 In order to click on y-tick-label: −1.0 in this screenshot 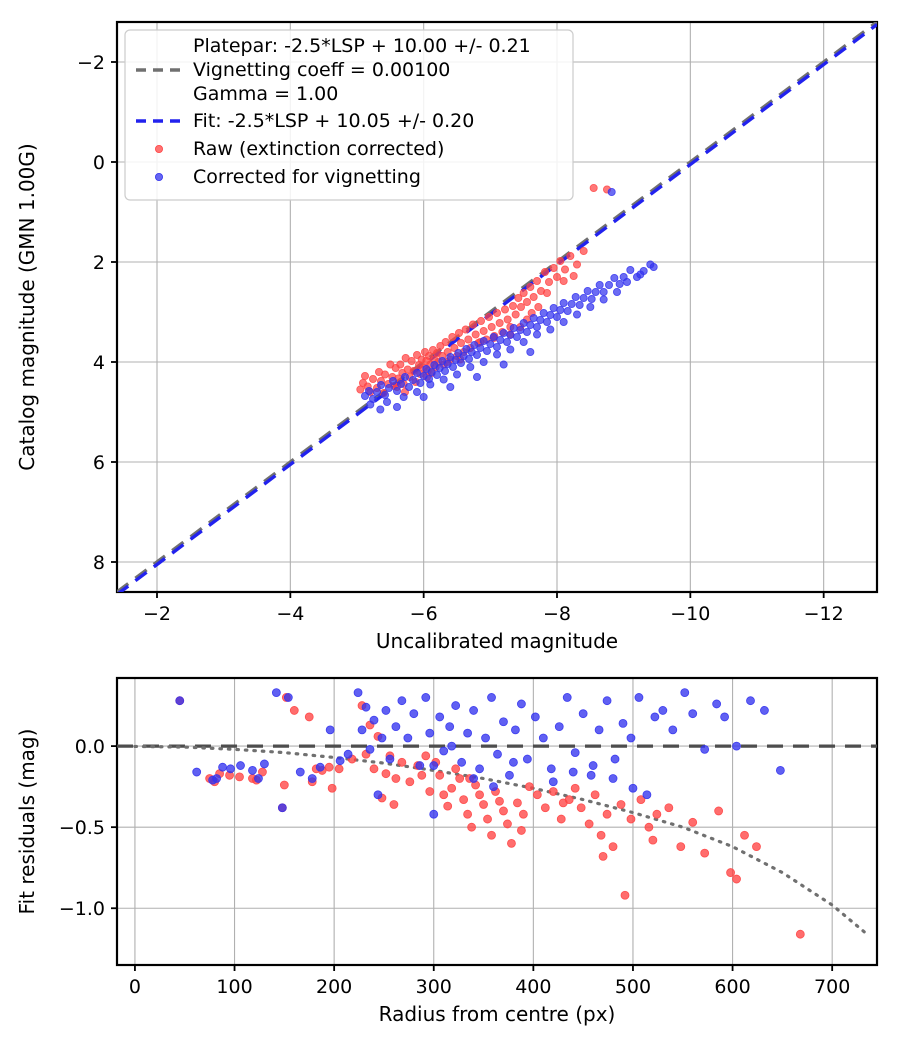, I will do `click(82, 909)`.